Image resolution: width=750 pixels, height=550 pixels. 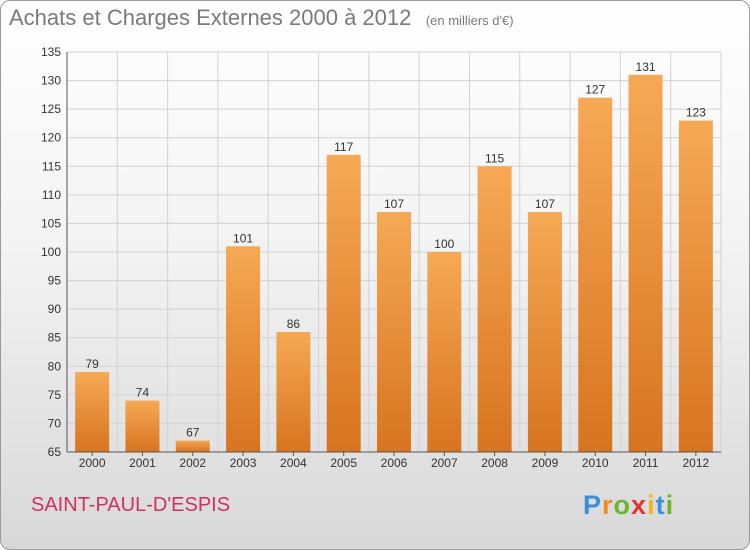 What do you see at coordinates (343, 463) in the screenshot?
I see `x-tick-label: 2005` at bounding box center [343, 463].